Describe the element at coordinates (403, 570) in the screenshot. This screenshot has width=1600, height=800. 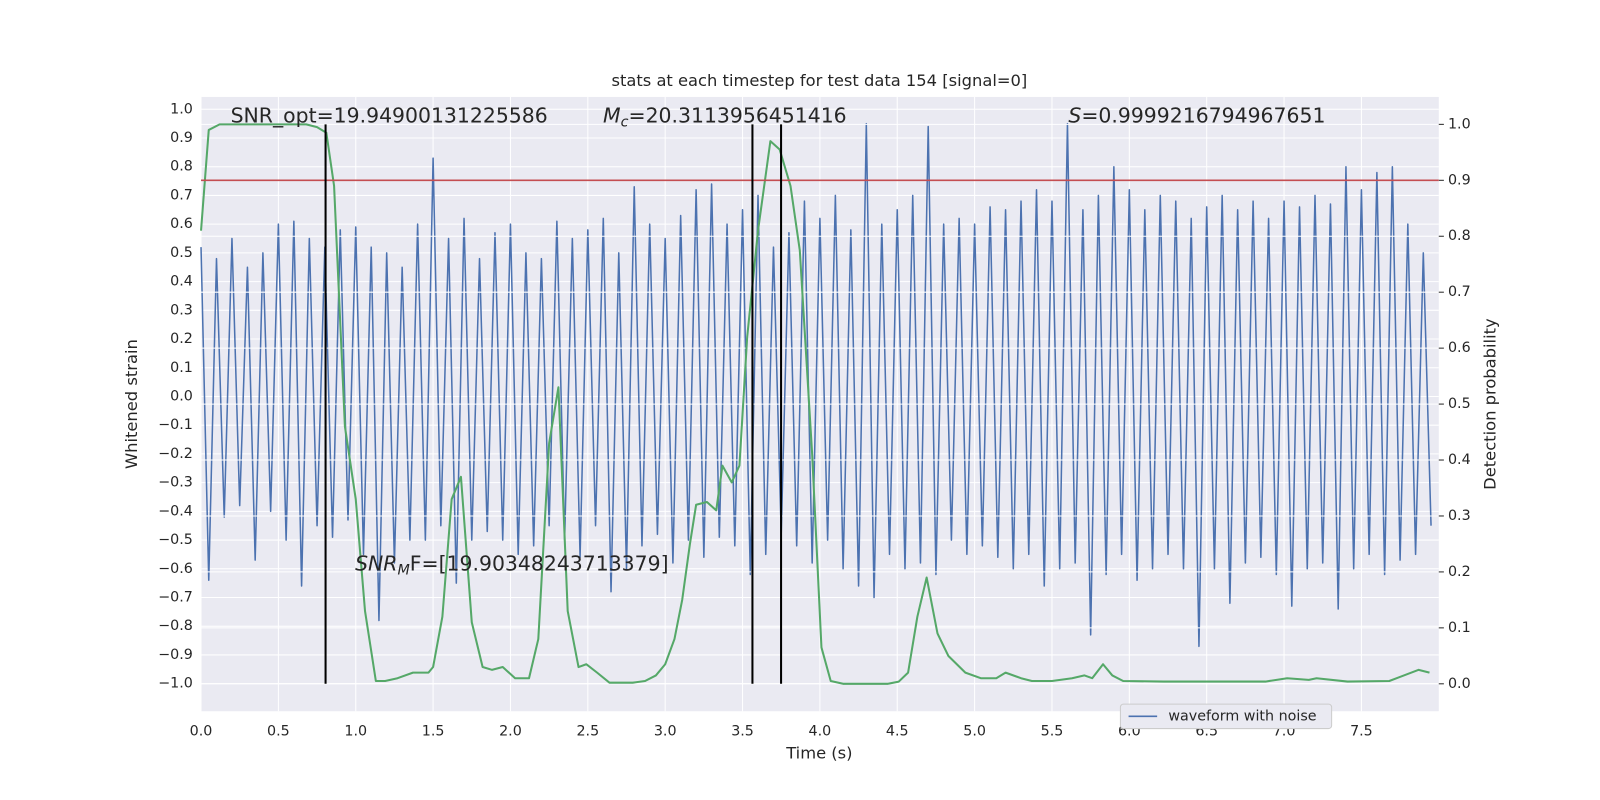
I see `annotation-subscript: M` at that location.